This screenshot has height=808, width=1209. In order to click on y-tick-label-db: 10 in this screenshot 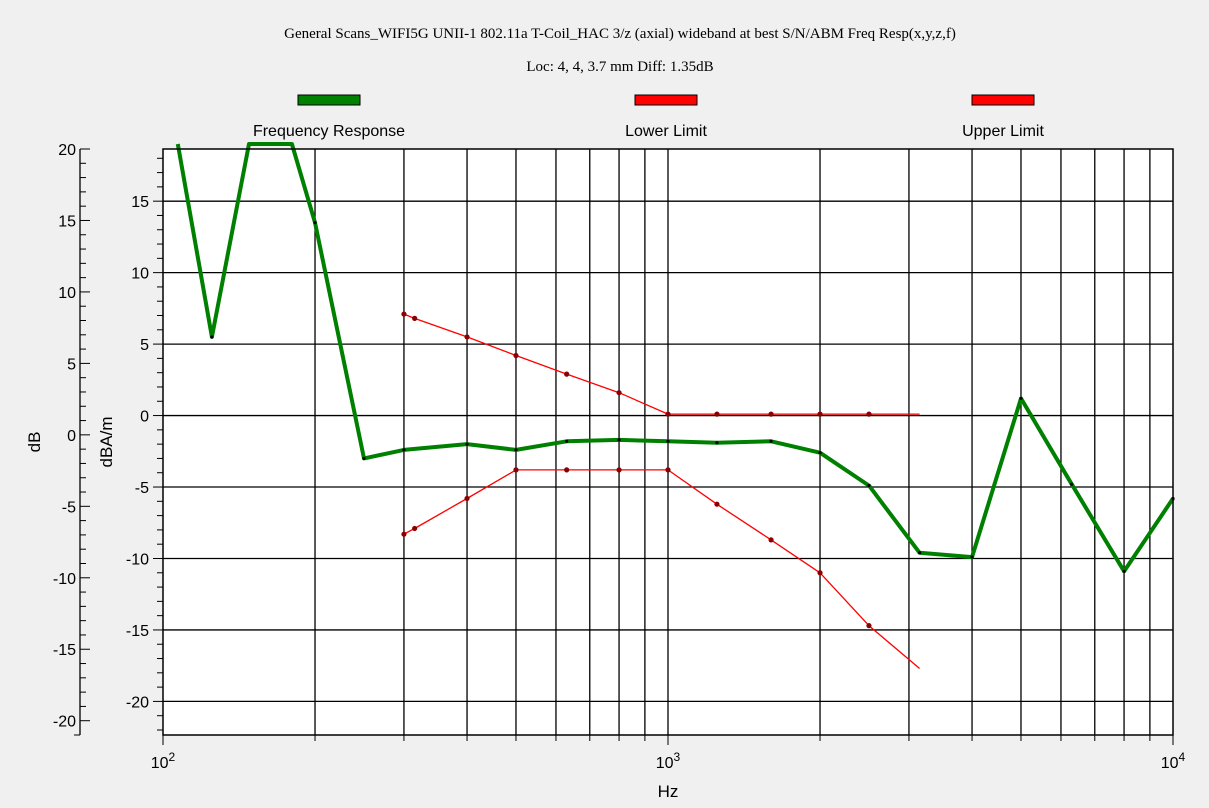, I will do `click(67, 293)`.